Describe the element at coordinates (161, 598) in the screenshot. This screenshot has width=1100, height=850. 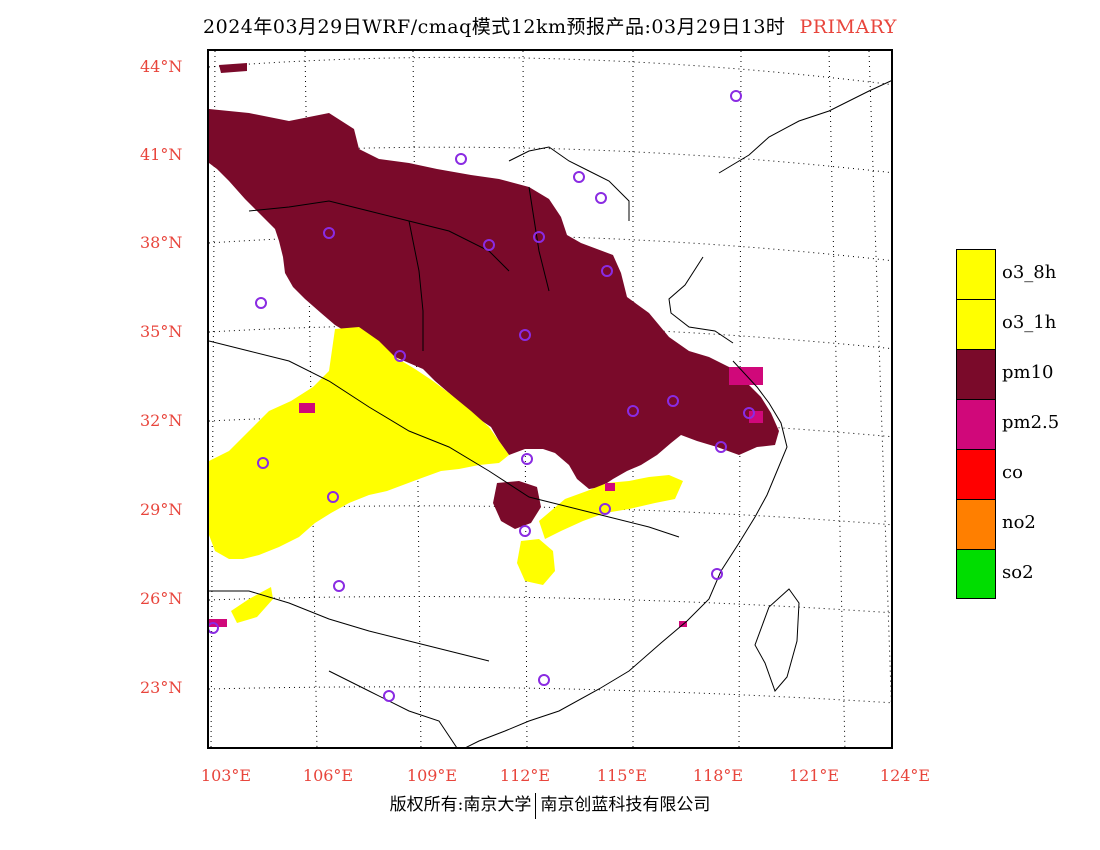
I see `lat-label-26: 26°N` at that location.